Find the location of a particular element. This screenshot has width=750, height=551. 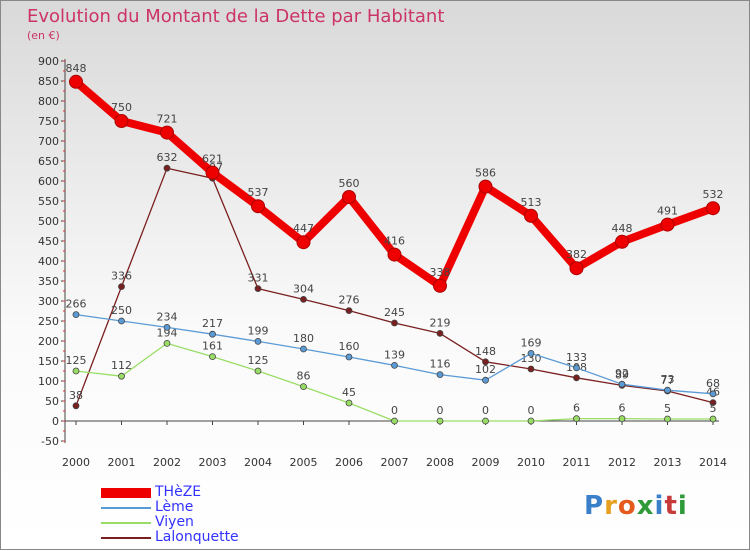

data-label-lalonquette: 632 is located at coordinates (167, 157).